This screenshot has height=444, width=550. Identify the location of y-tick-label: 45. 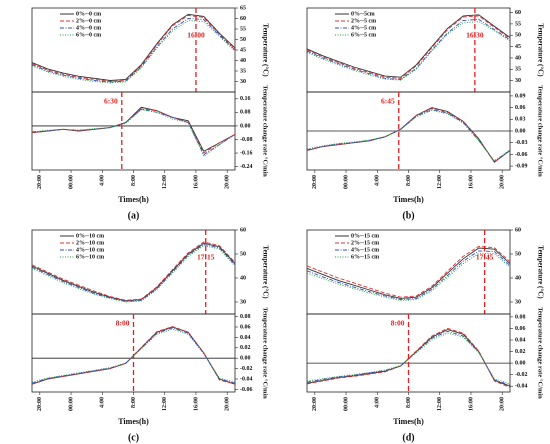
(518, 47).